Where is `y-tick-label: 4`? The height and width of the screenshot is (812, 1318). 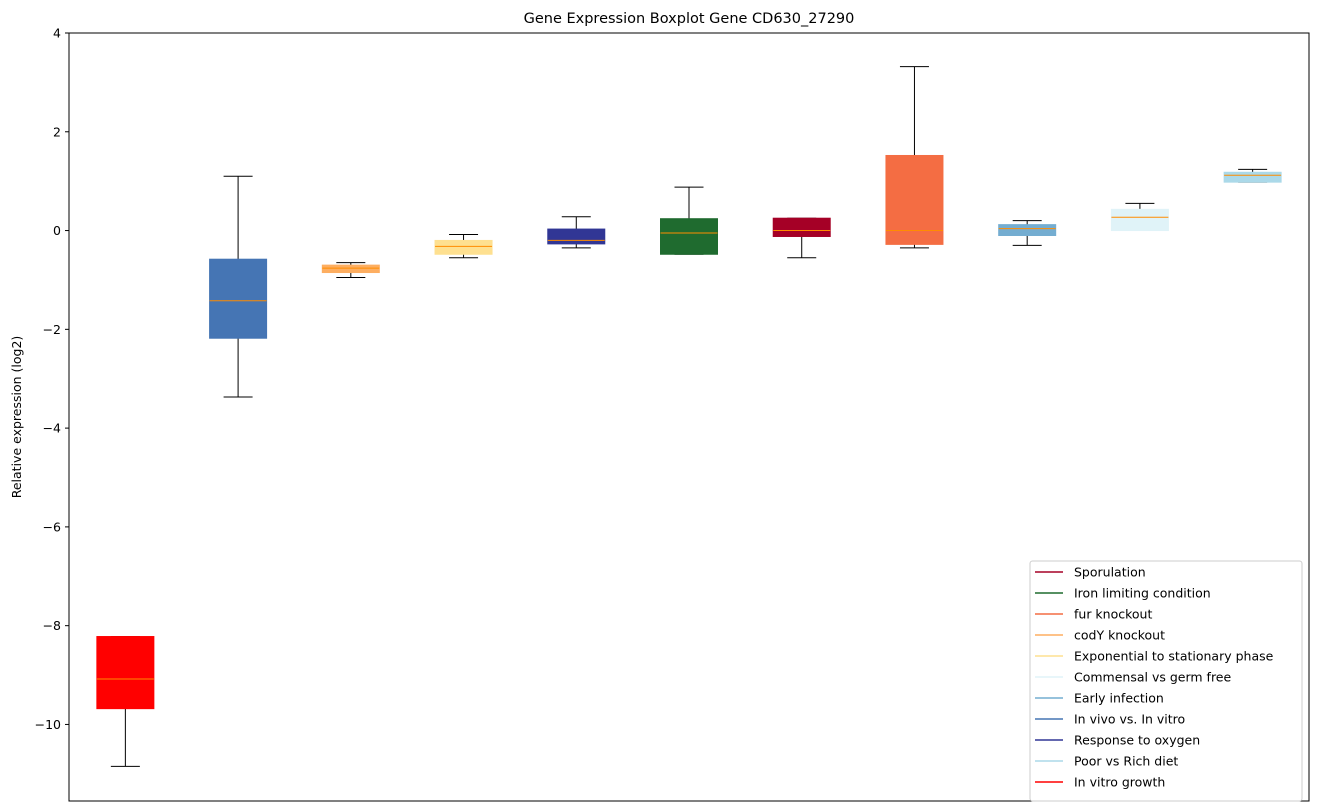 y-tick-label: 4 is located at coordinates (57, 33).